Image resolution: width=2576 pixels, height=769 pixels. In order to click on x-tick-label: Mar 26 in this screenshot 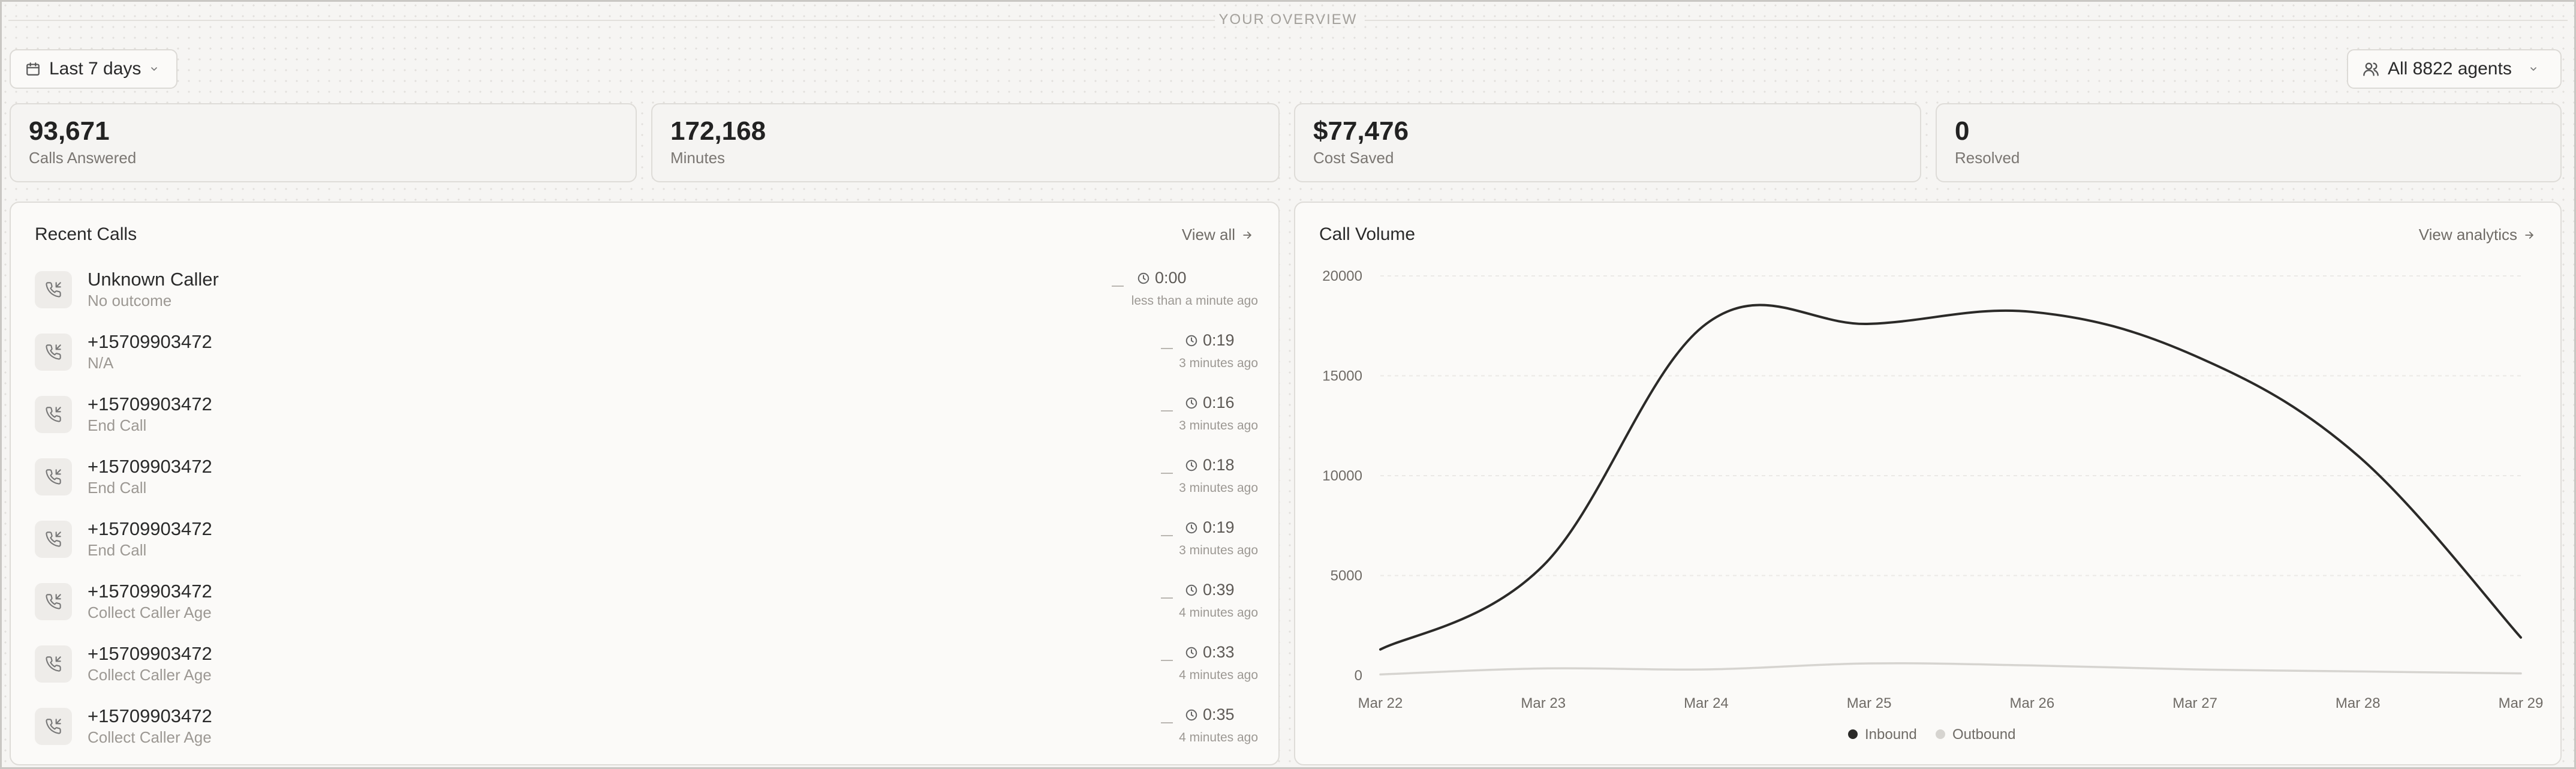, I will do `click(2033, 703)`.